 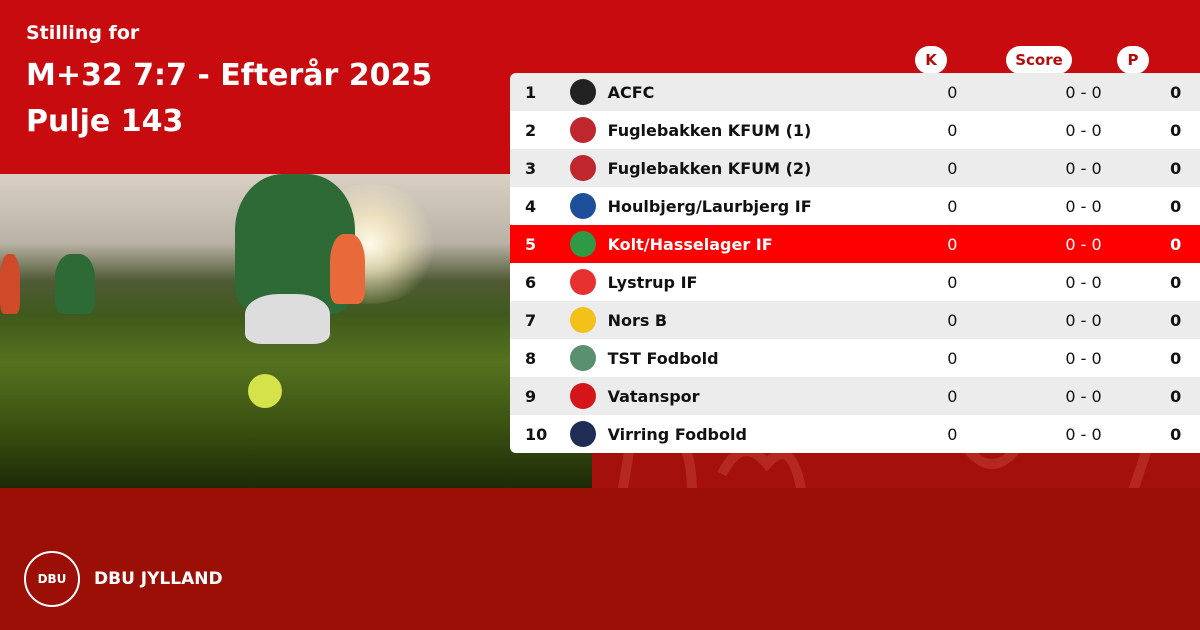 I want to click on position: 9, so click(x=531, y=396).